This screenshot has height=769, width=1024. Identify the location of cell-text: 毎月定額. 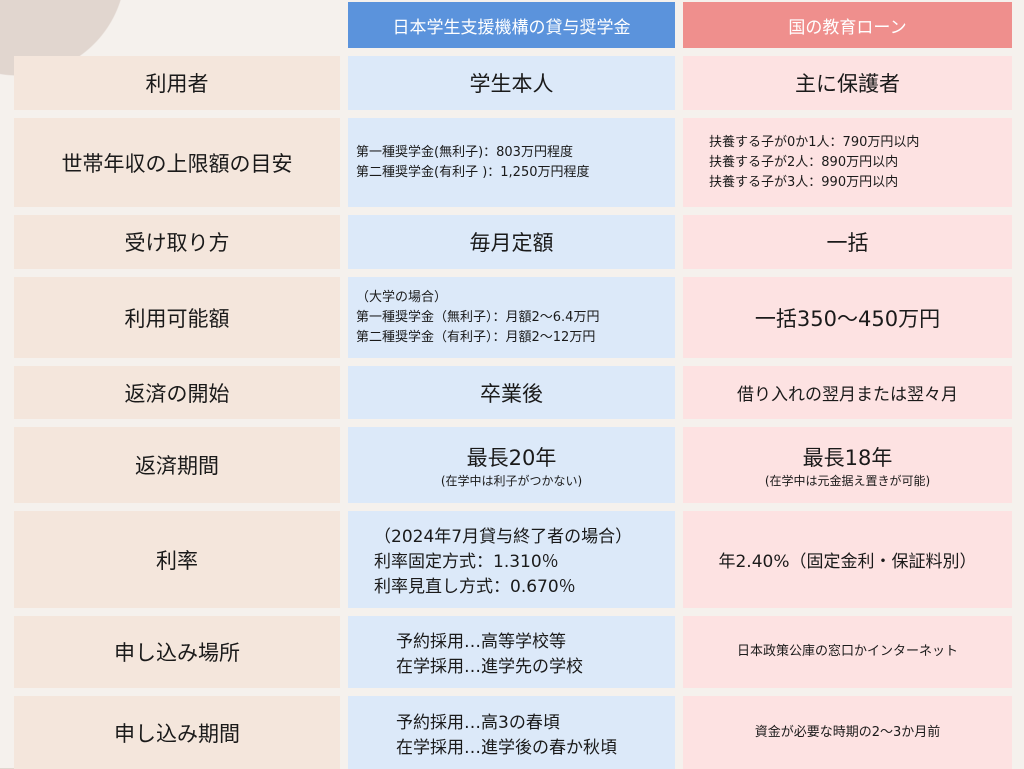
(511, 243).